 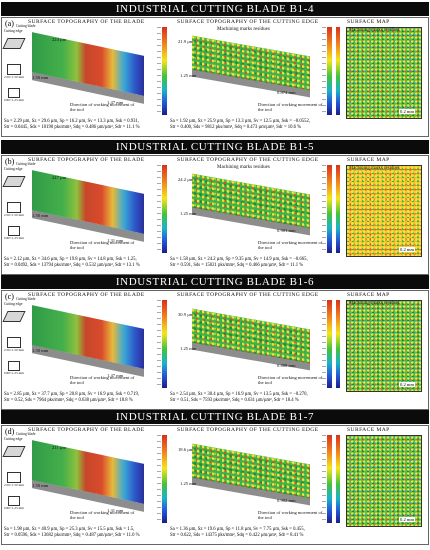 What do you see at coordinates (215, 147) in the screenshot?
I see `section-title: INDUSTRIAL CUTTING BLADE B1-5` at bounding box center [215, 147].